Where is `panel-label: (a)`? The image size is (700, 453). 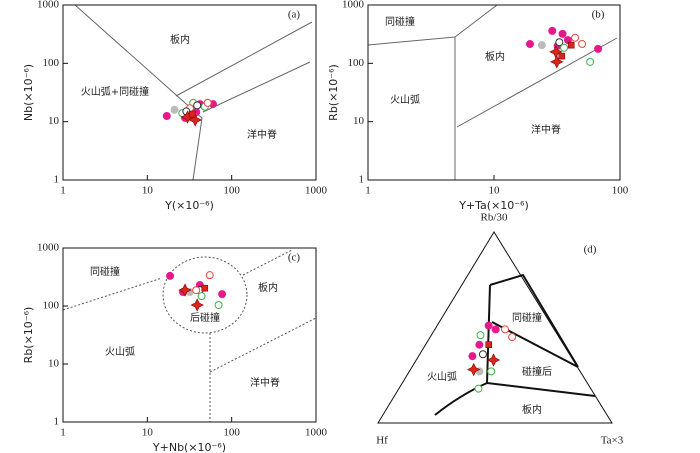 panel-label: (a) is located at coordinates (294, 15).